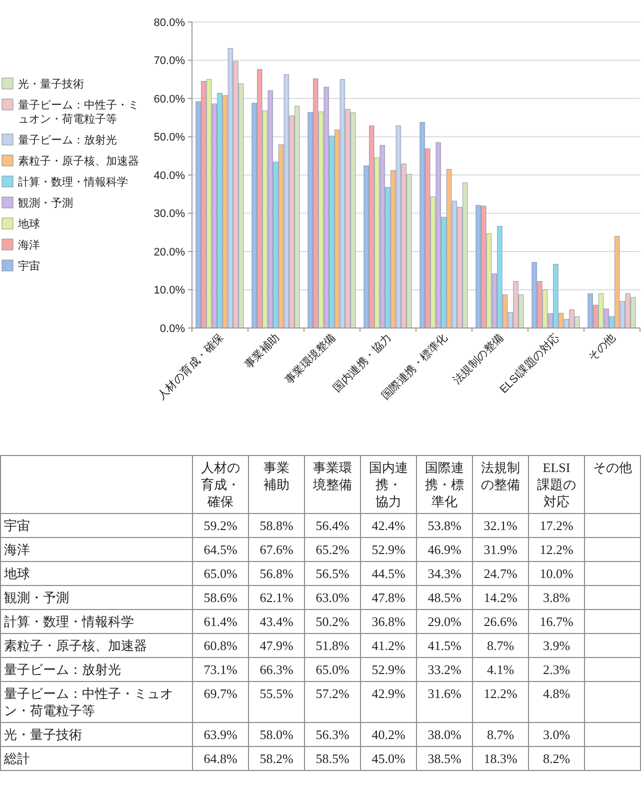 The width and height of the screenshot is (644, 807). I want to click on legend-item: 海洋, so click(21, 245).